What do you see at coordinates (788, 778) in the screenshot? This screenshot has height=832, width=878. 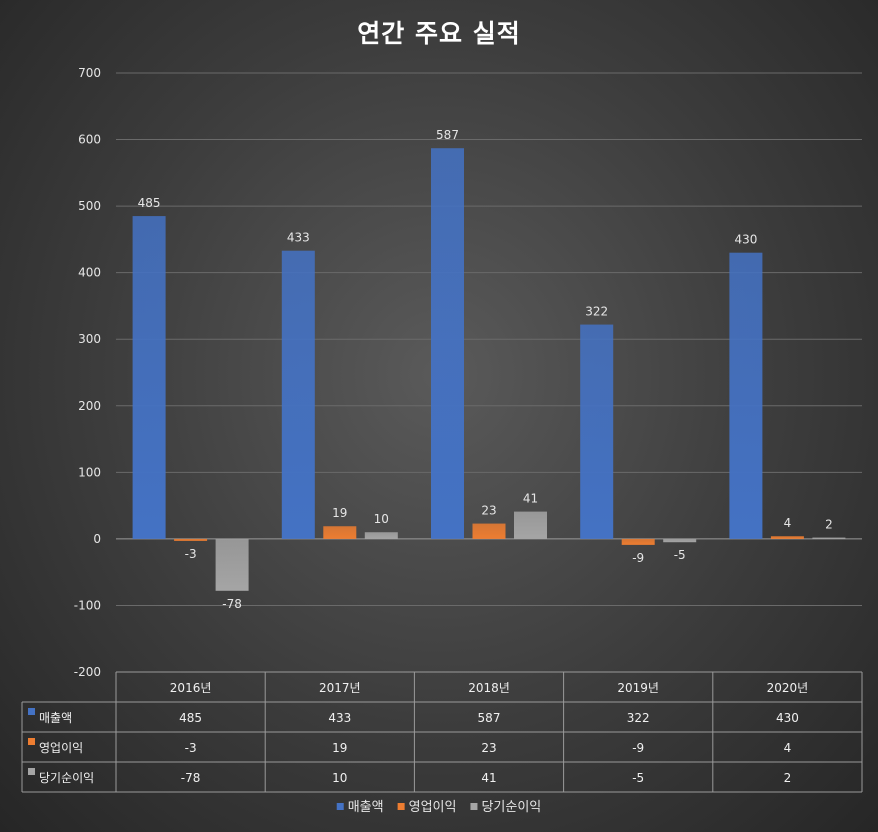 I see `table-cell: 2` at bounding box center [788, 778].